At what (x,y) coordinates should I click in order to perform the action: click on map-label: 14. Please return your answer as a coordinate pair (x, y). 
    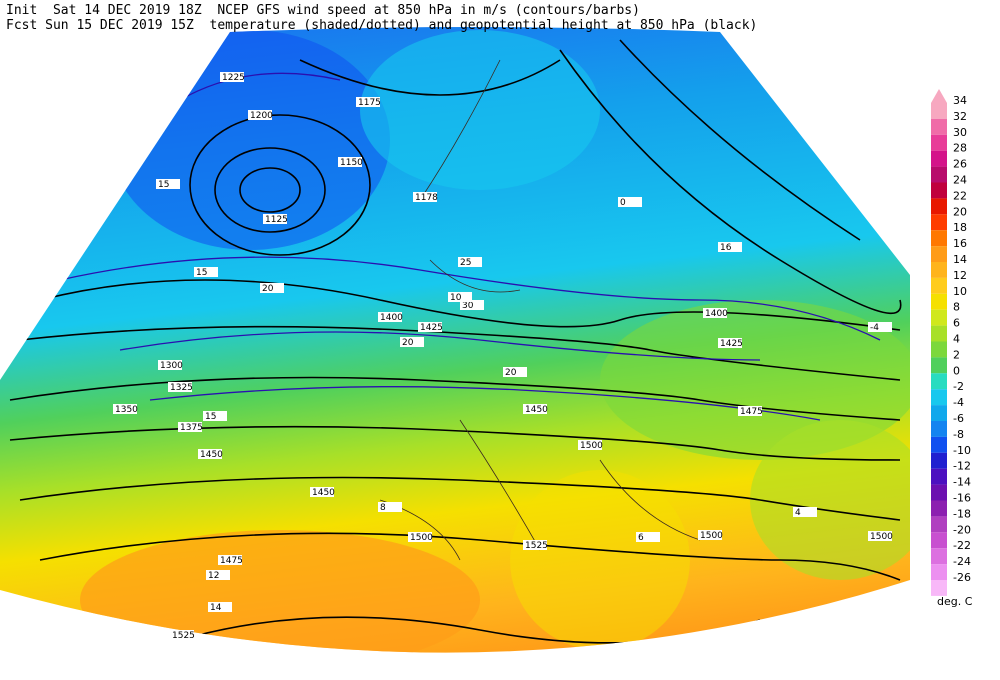
    Looking at the image, I should click on (216, 608).